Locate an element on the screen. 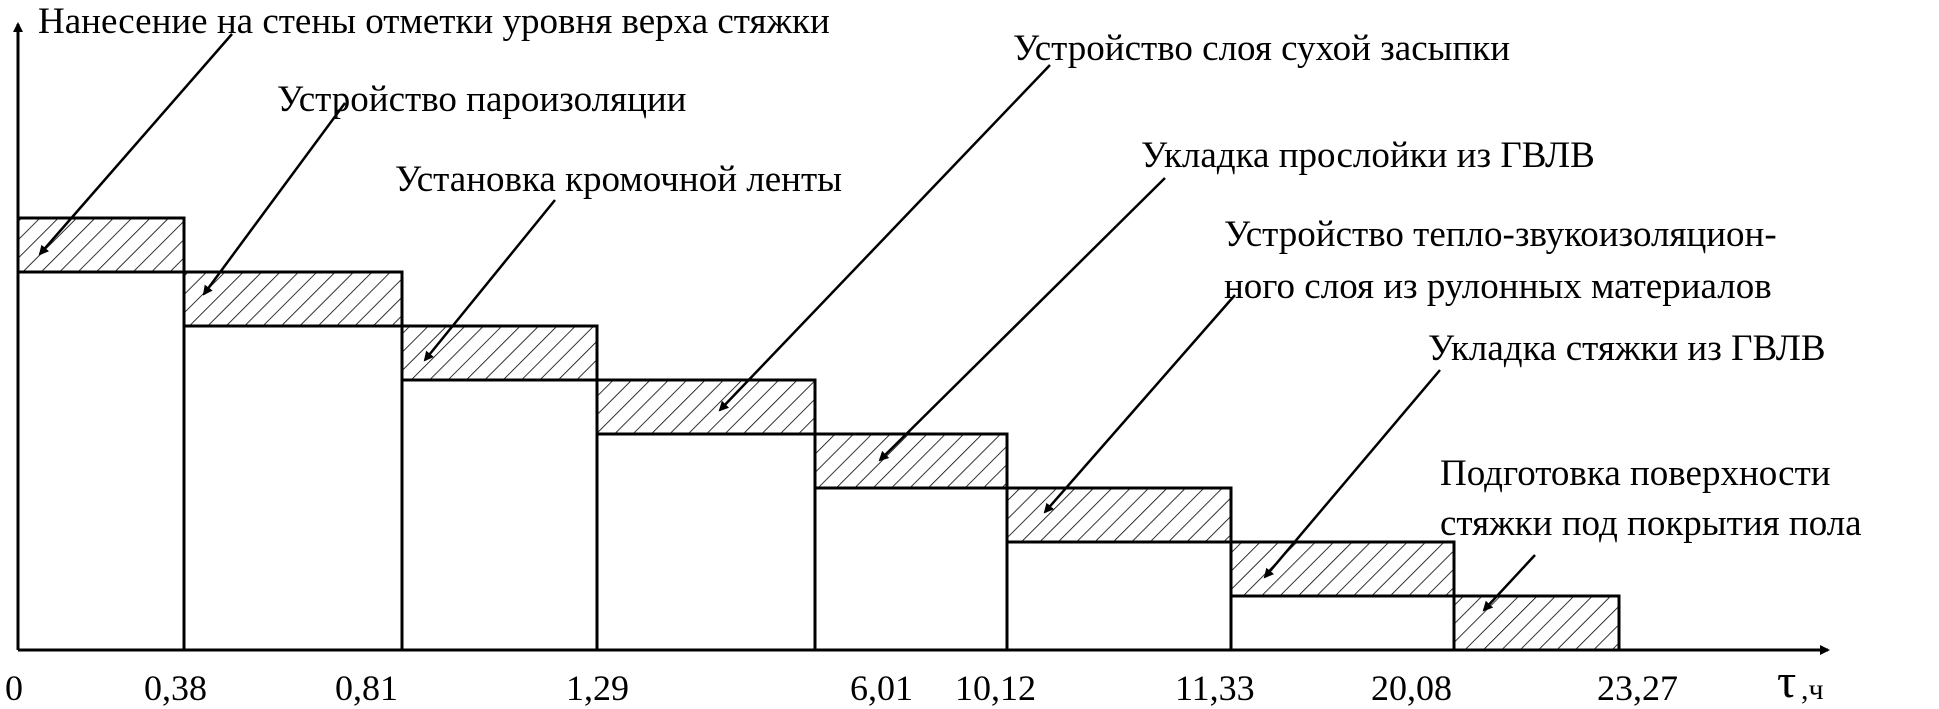  tick-label: 20,08 is located at coordinates (1411, 688).